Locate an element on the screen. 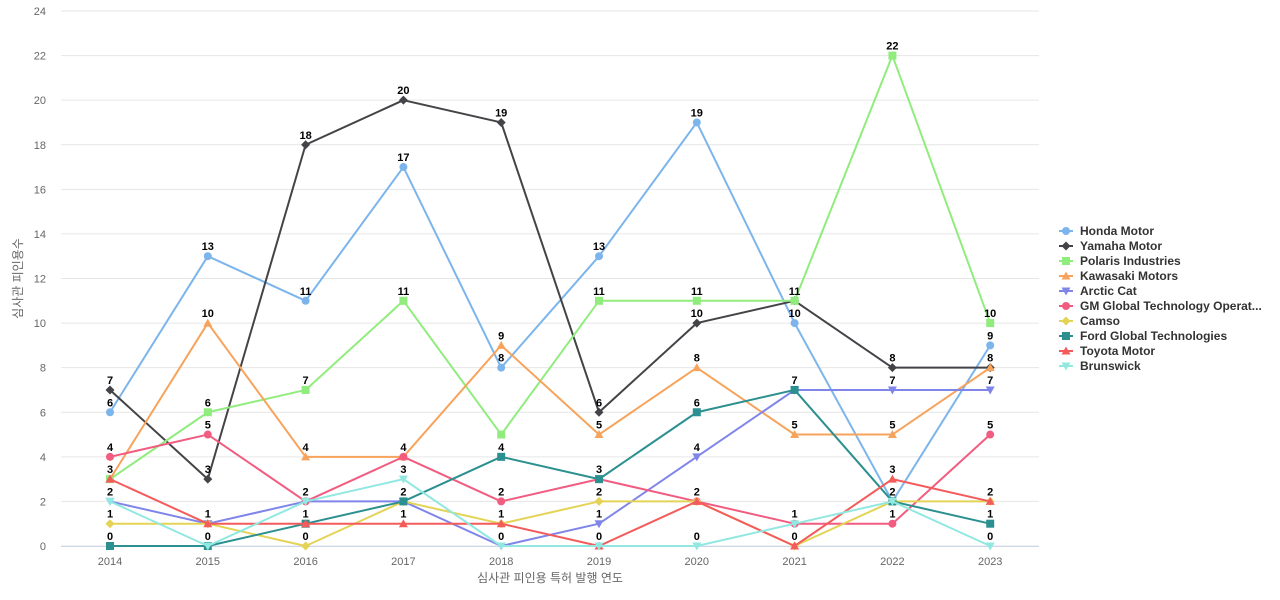  data-label: 22 is located at coordinates (892, 47).